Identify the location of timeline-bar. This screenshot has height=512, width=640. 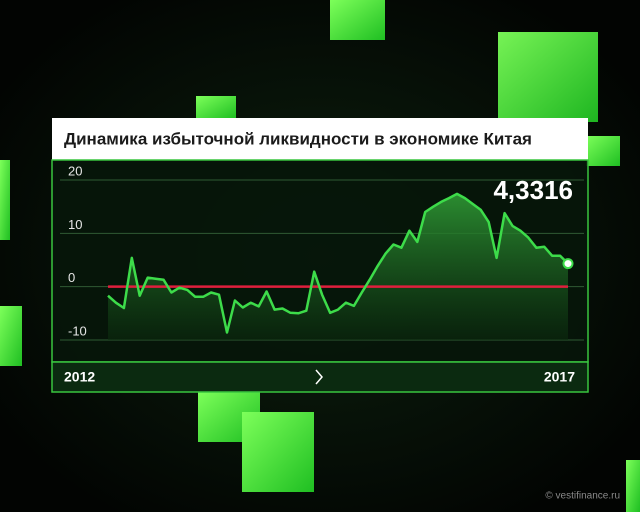
(320, 377).